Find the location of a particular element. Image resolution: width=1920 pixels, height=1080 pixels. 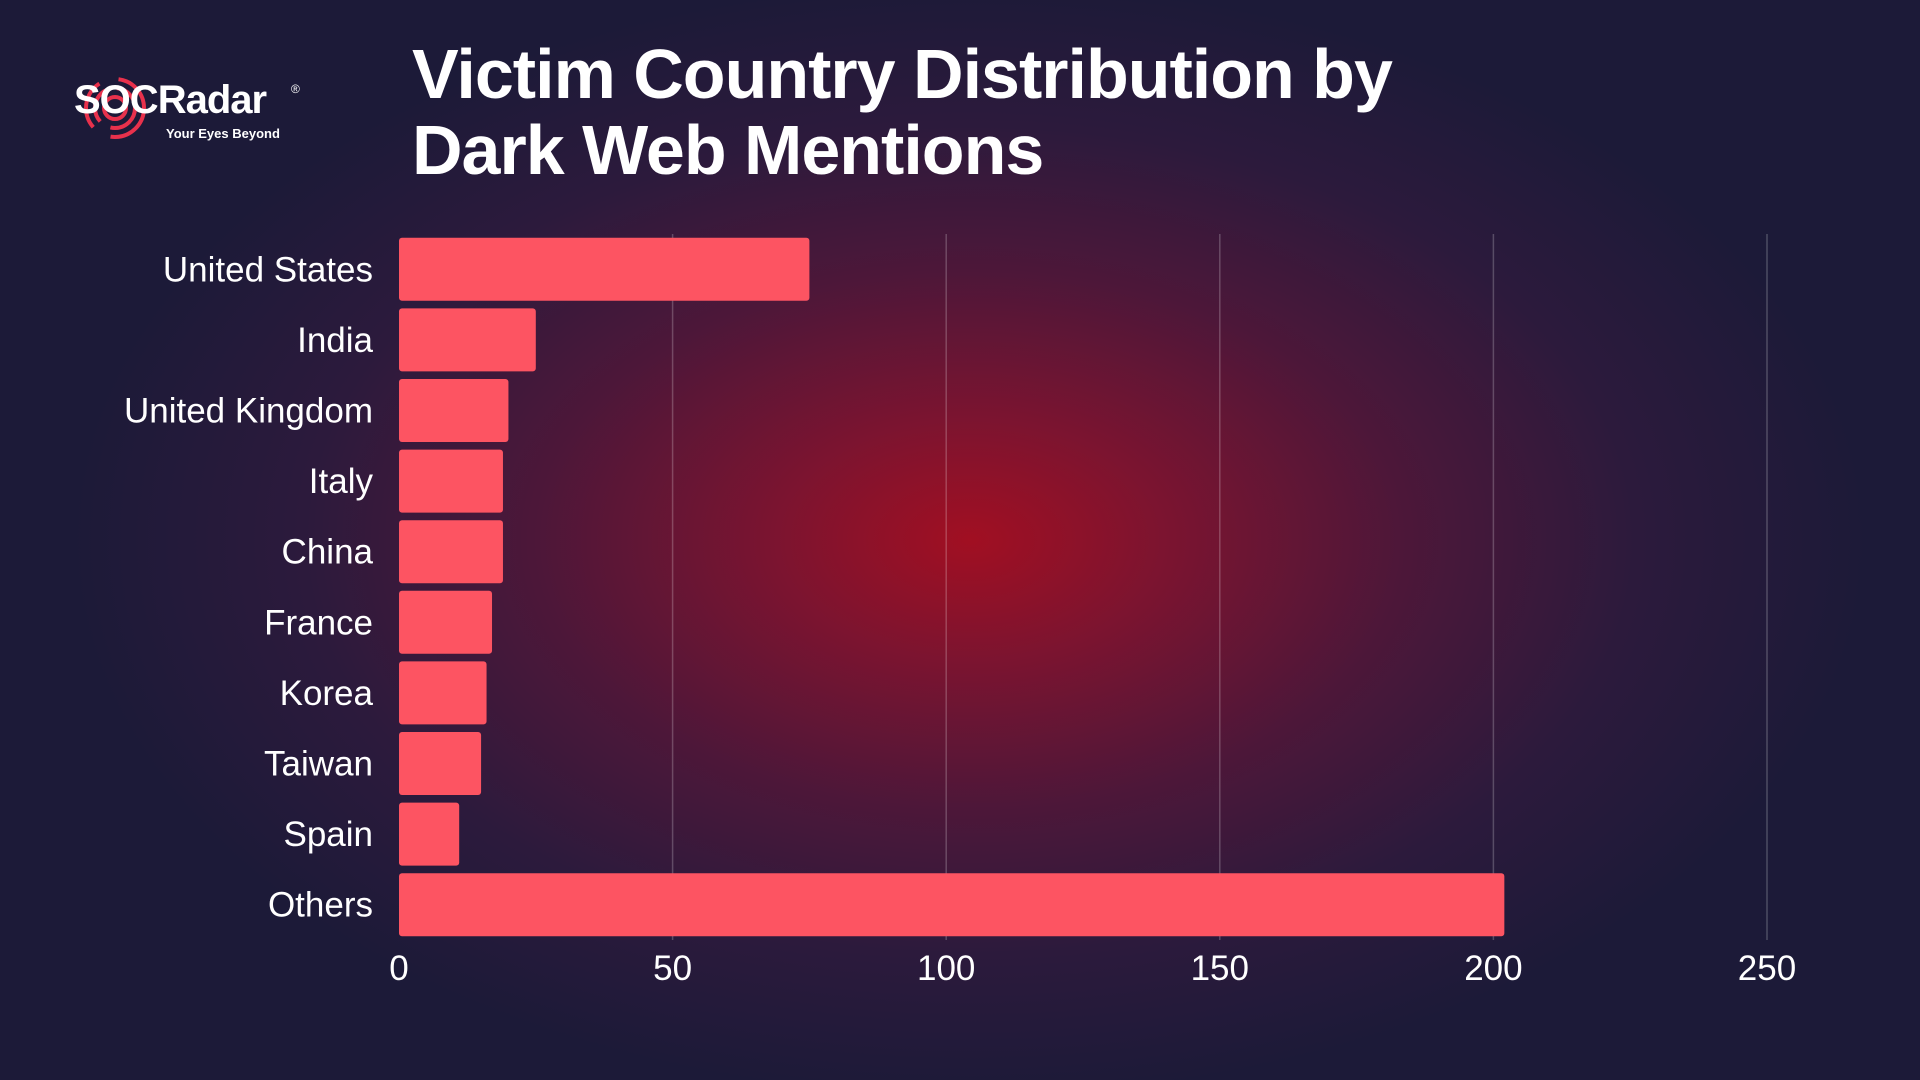

brand-name: SOCRadar is located at coordinates (170, 100).